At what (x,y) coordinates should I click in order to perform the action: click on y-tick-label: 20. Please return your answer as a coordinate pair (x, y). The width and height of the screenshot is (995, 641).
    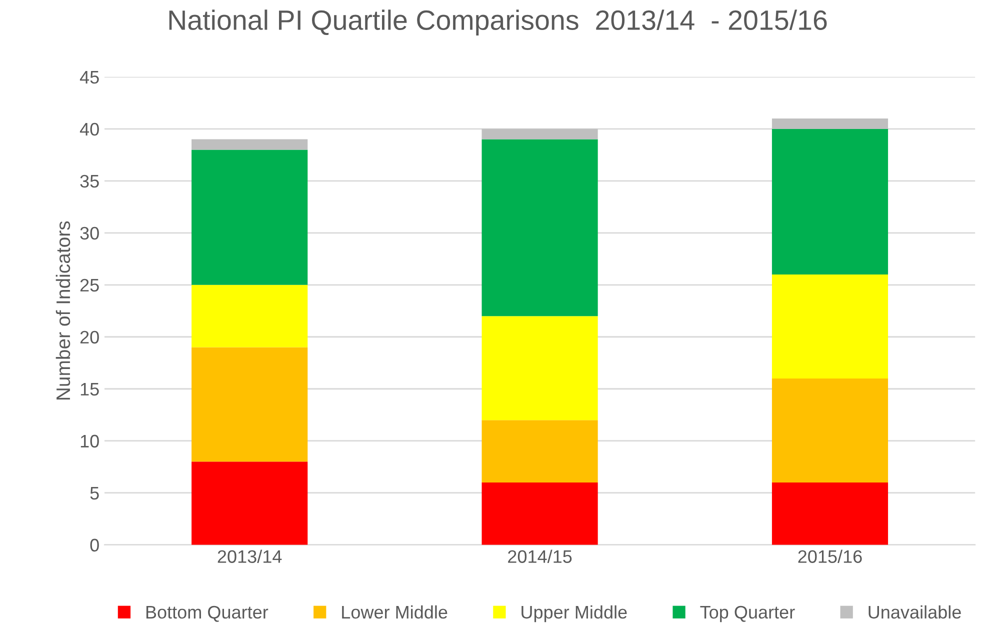
    Looking at the image, I should click on (89, 337).